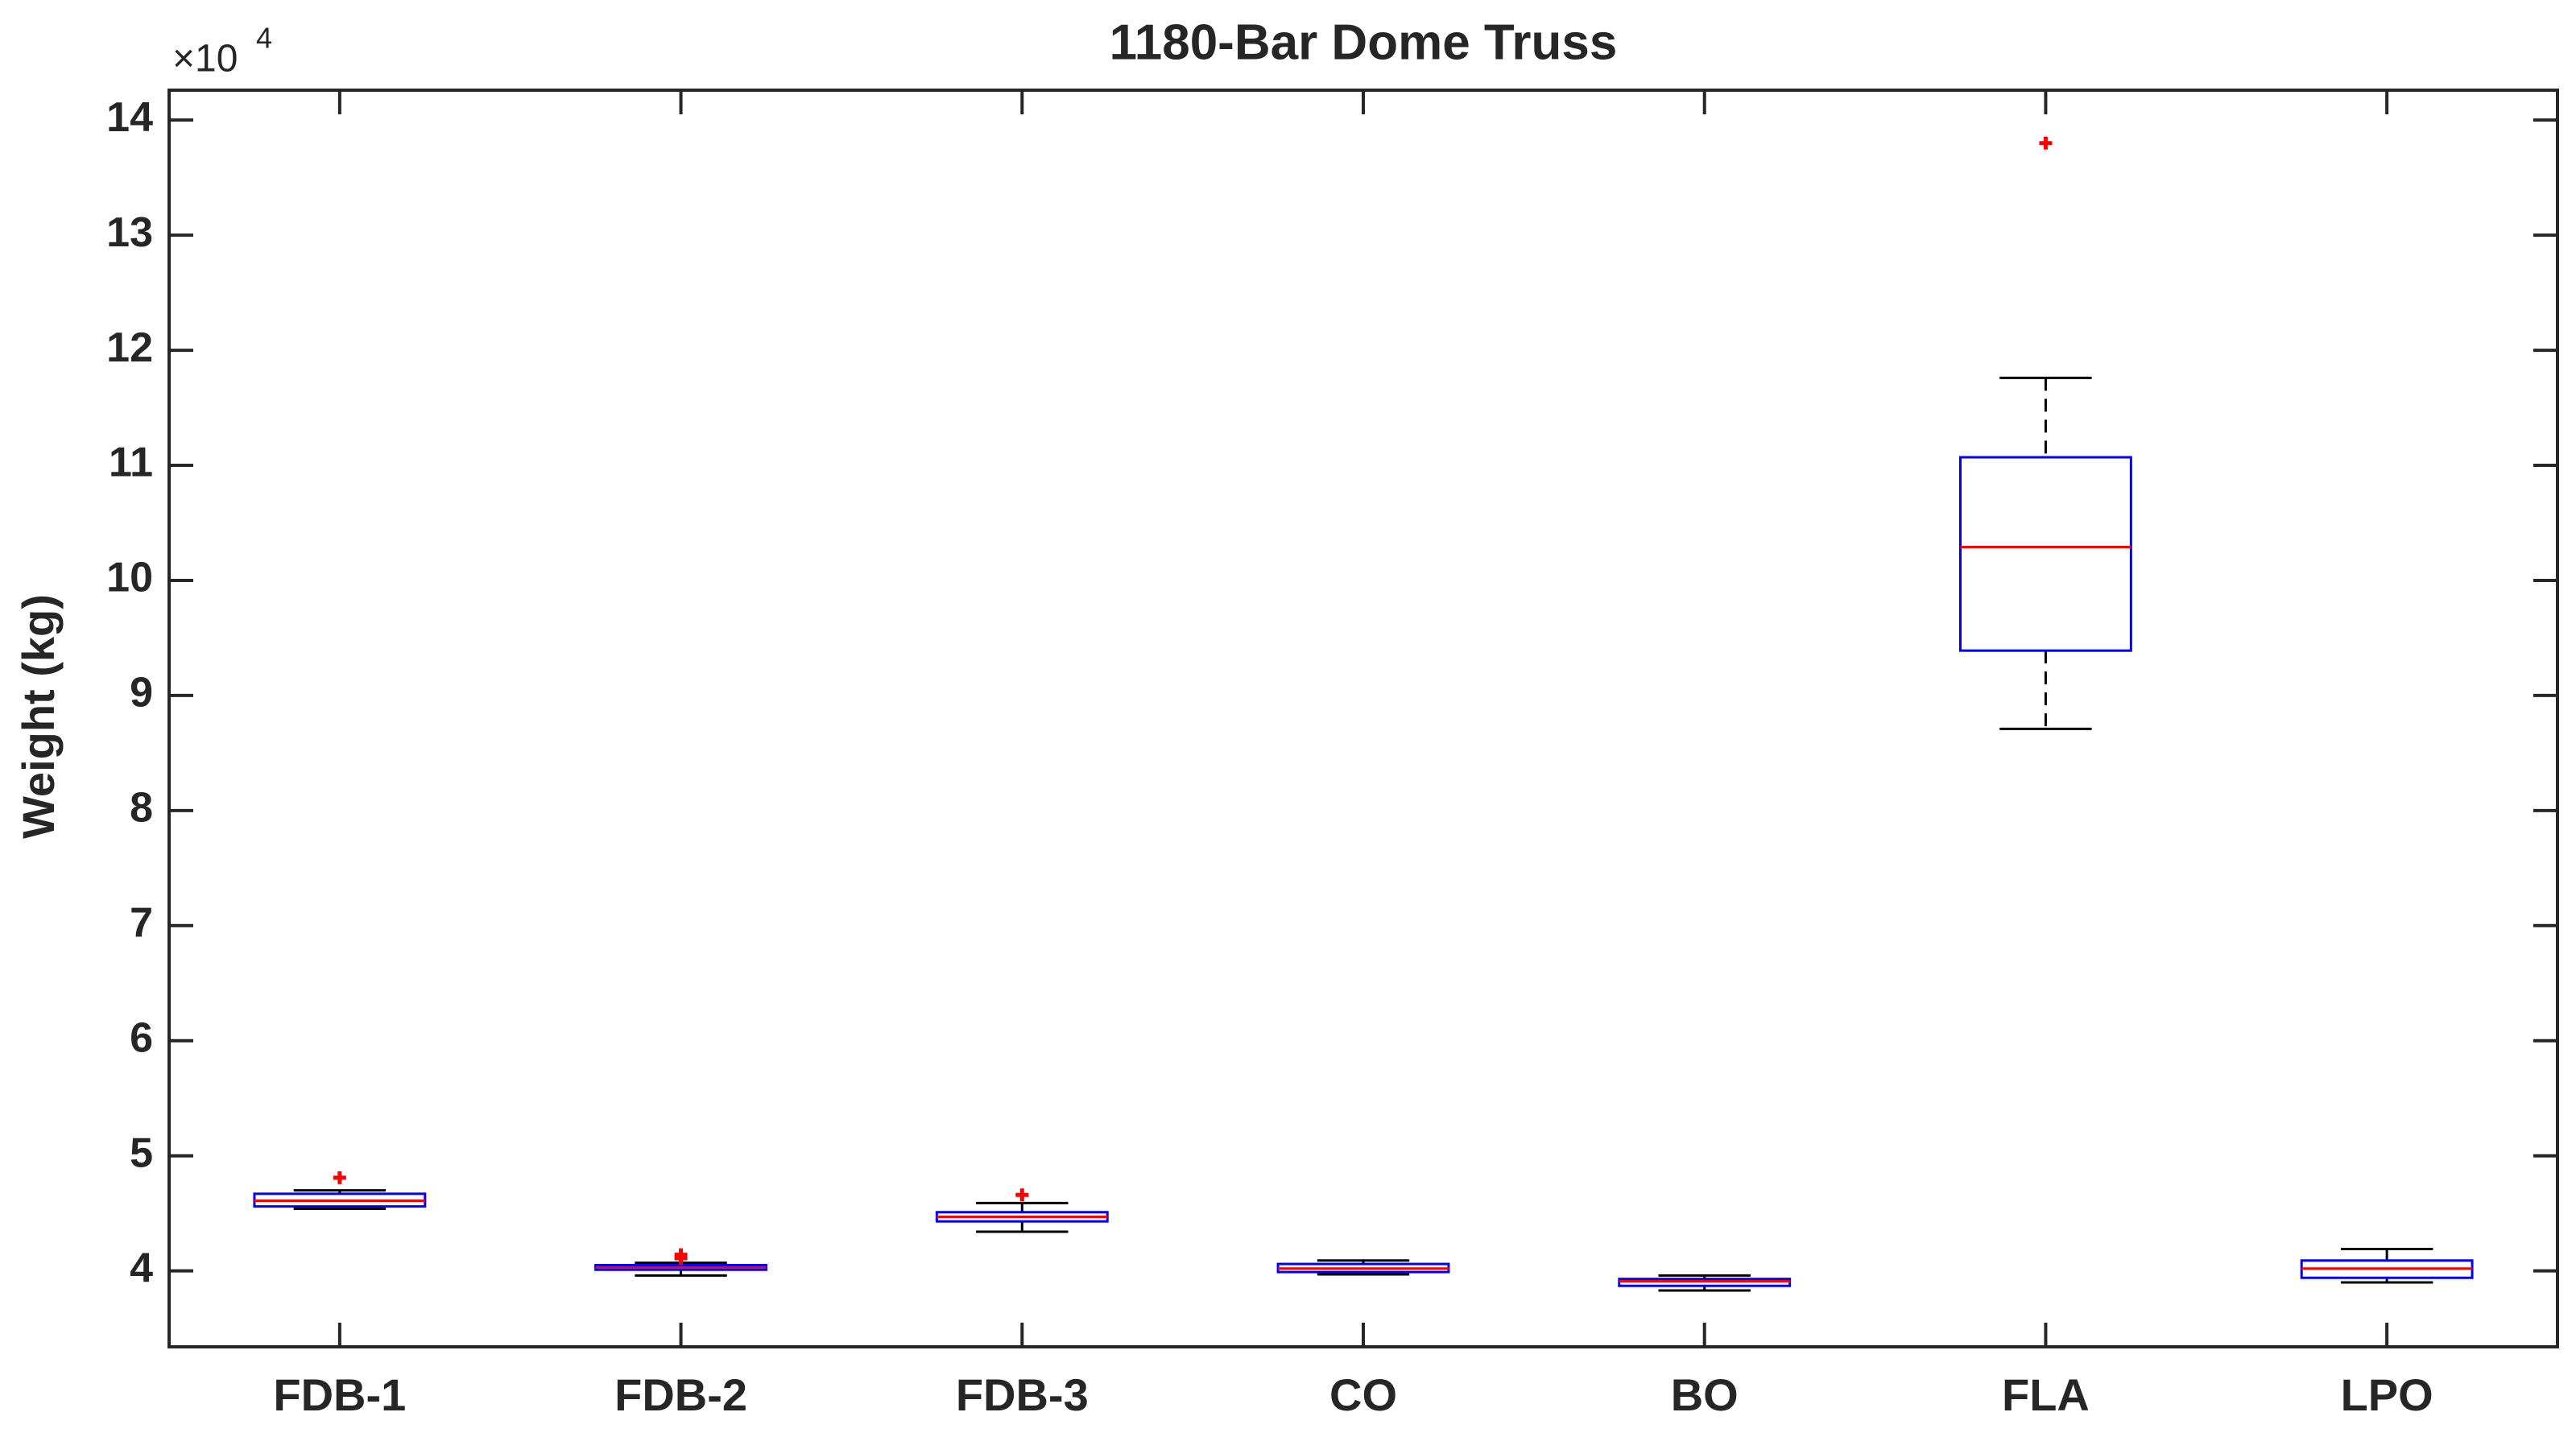 This screenshot has height=1437, width=2576. Describe the element at coordinates (141, 924) in the screenshot. I see `y-tick-label: 7` at that location.